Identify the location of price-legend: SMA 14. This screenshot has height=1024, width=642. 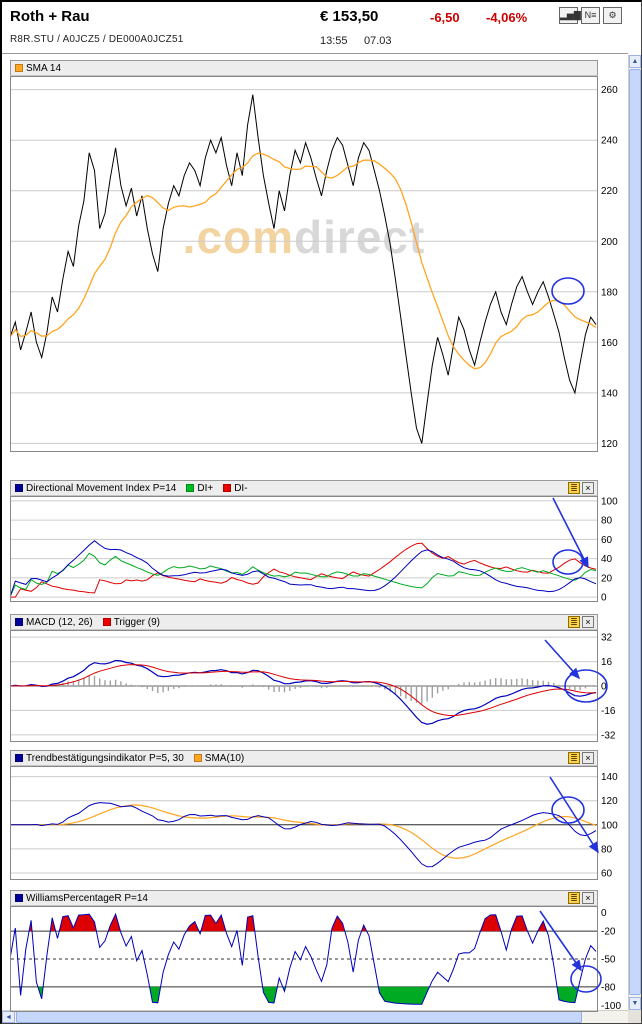
(304, 68).